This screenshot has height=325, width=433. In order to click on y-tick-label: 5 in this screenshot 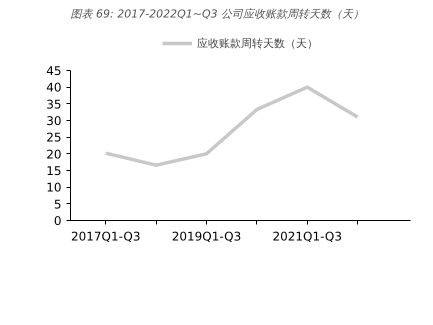, I will do `click(58, 204)`.